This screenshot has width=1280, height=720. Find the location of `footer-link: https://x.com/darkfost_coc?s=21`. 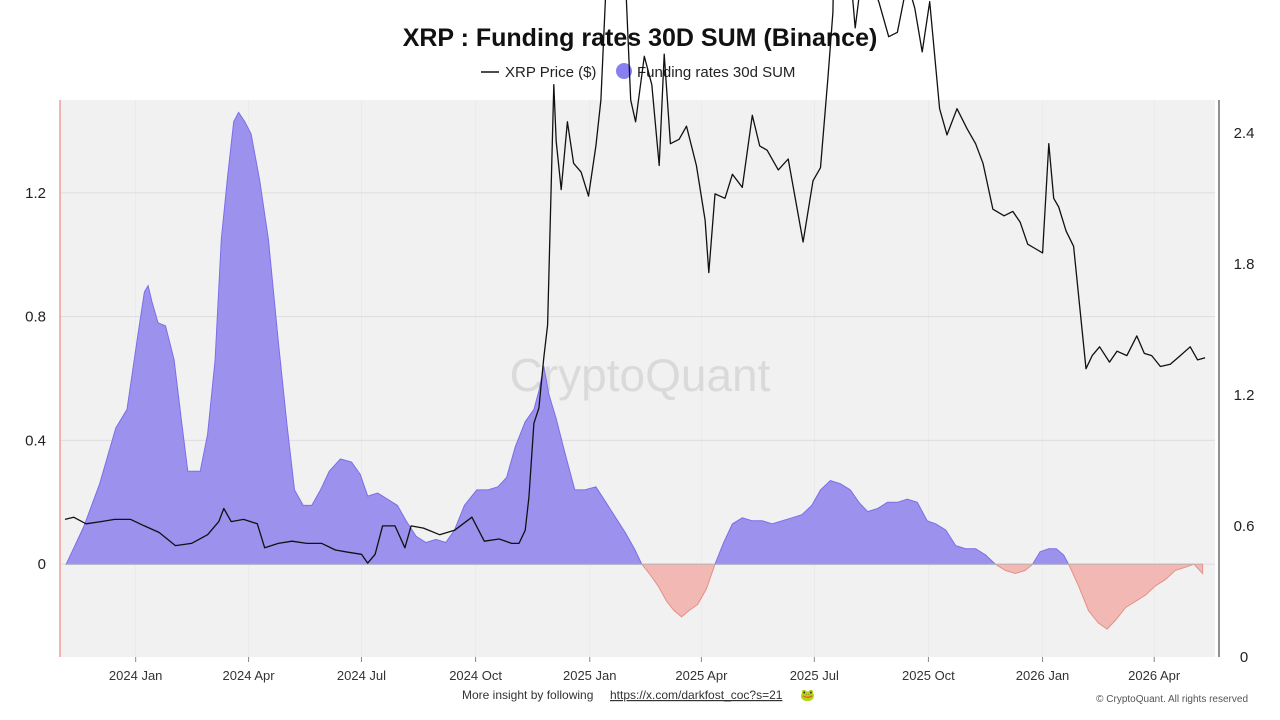

footer-link: https://x.com/darkfost_coc?s=21 is located at coordinates (696, 695).